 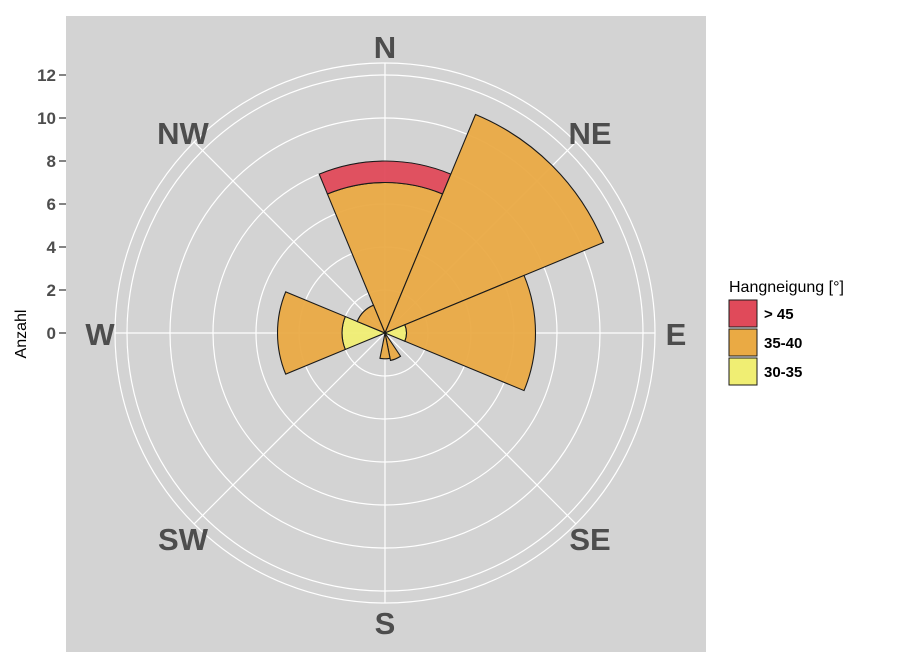 I want to click on y-tick-label: 10, so click(x=46, y=118).